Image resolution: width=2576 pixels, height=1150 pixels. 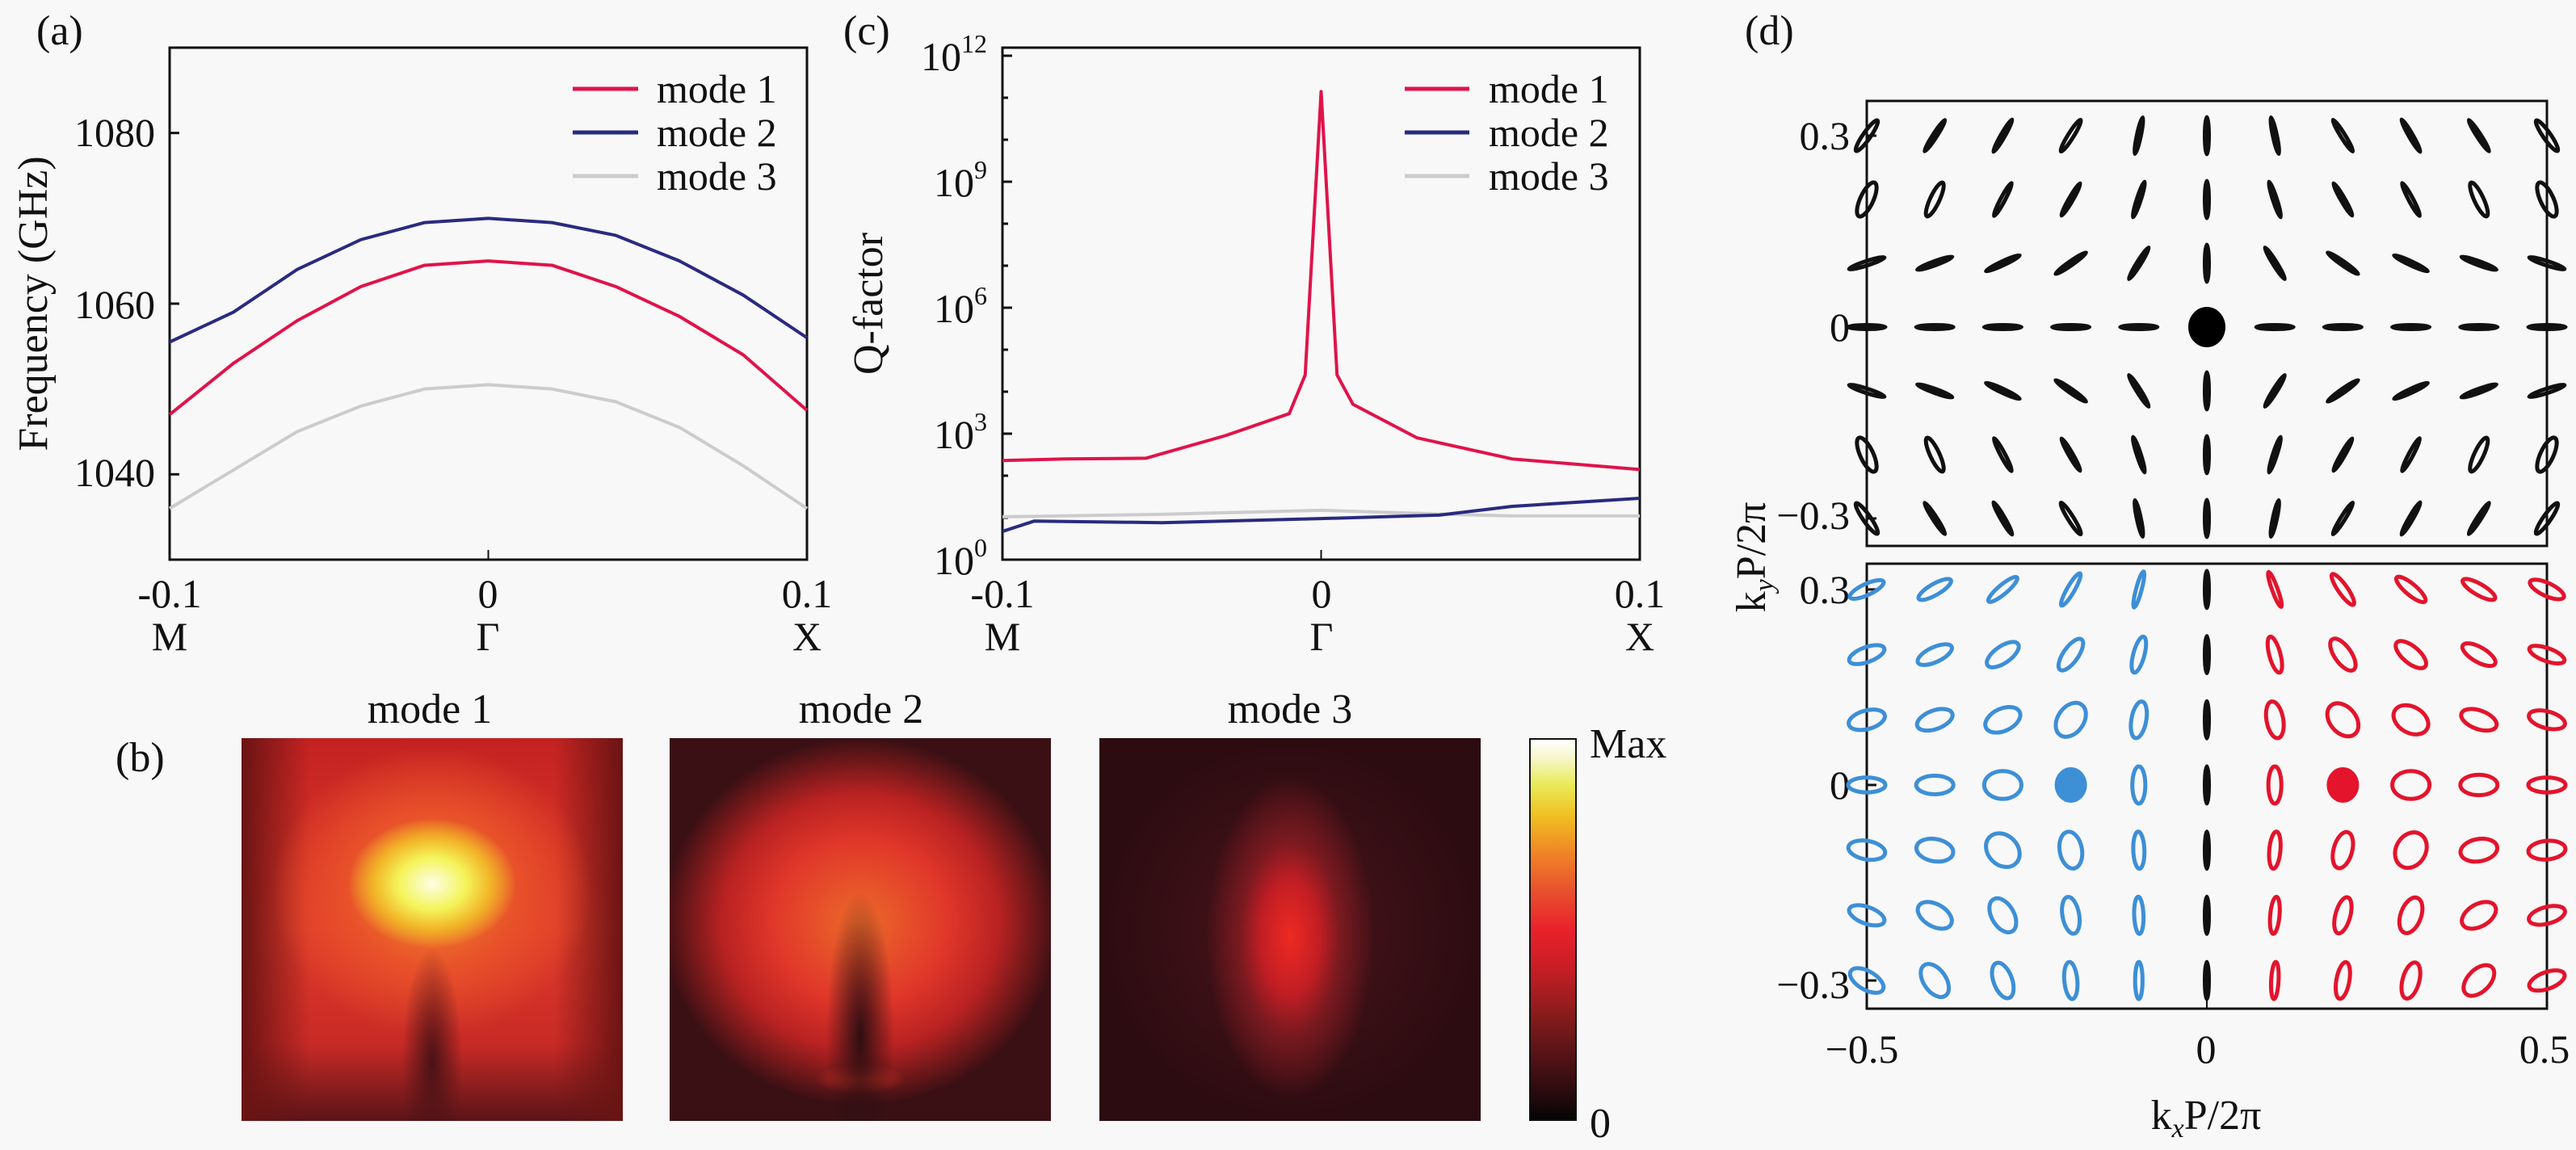 What do you see at coordinates (140, 758) in the screenshot?
I see `panel-label-b: (b)` at bounding box center [140, 758].